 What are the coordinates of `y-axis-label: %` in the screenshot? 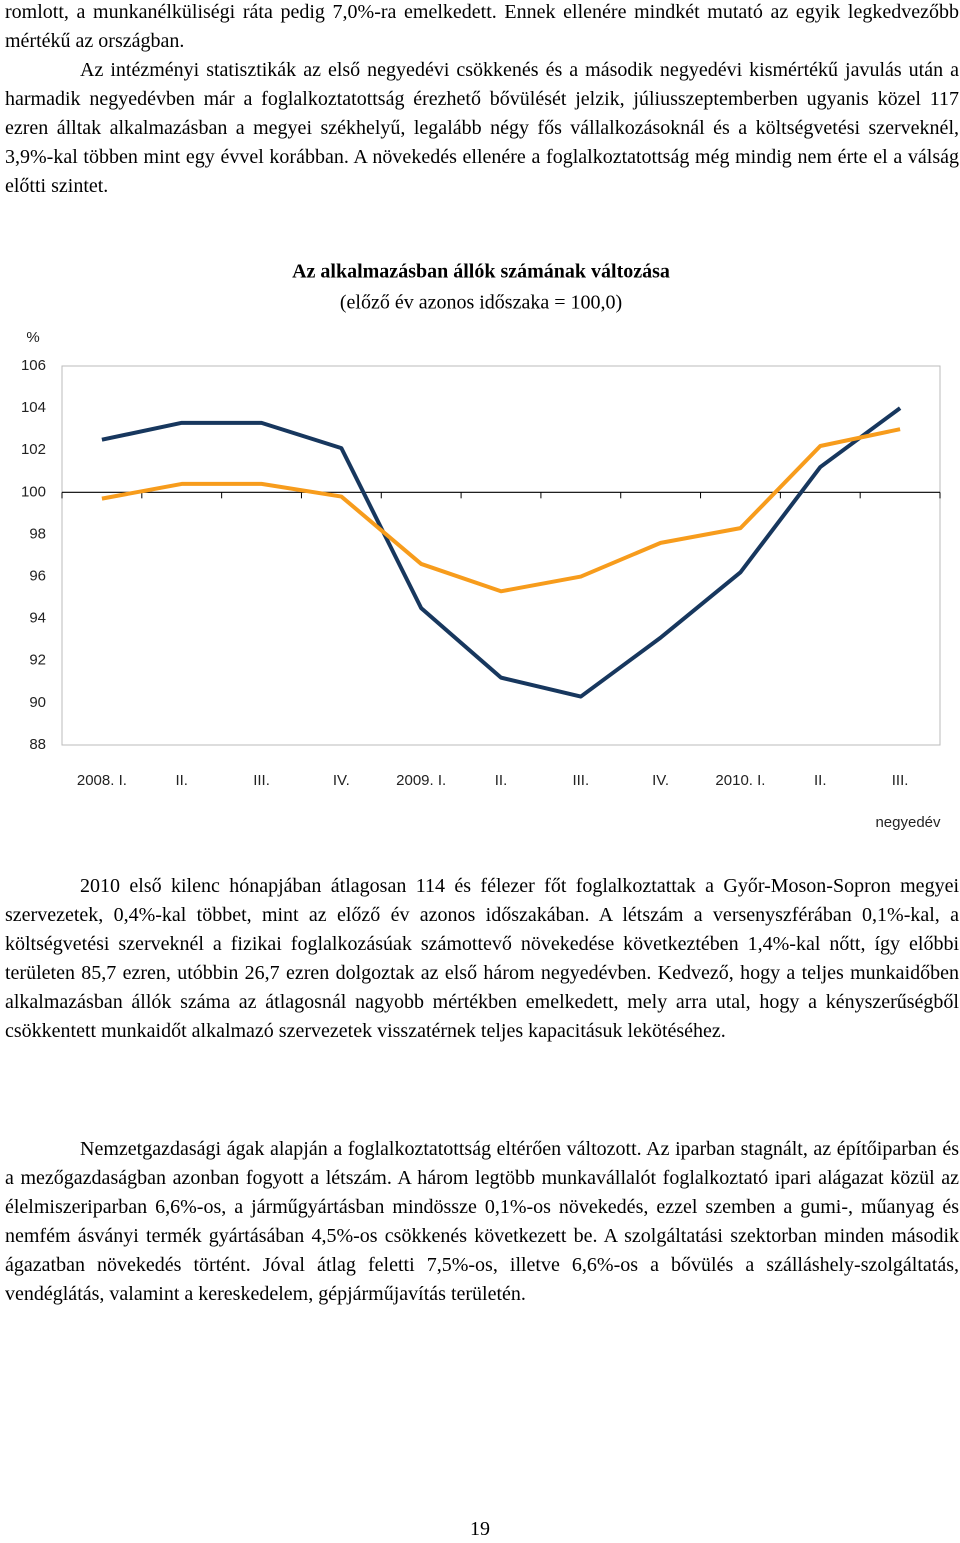 It's located at (32, 337).